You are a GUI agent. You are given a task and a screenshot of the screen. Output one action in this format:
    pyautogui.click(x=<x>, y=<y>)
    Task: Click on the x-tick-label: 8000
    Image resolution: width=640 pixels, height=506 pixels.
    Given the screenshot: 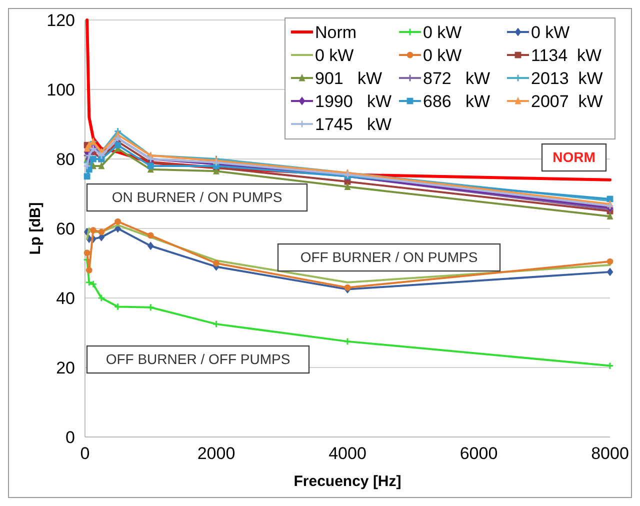 What is the action you would take?
    pyautogui.click(x=610, y=453)
    